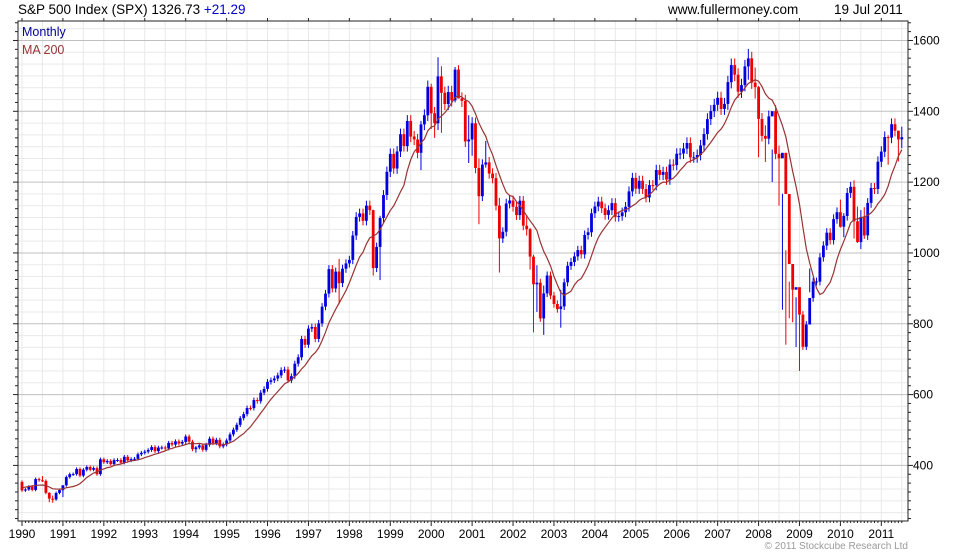 Image resolution: width=960 pixels, height=560 pixels. What do you see at coordinates (923, 324) in the screenshot?
I see `svg-text: 800` at bounding box center [923, 324].